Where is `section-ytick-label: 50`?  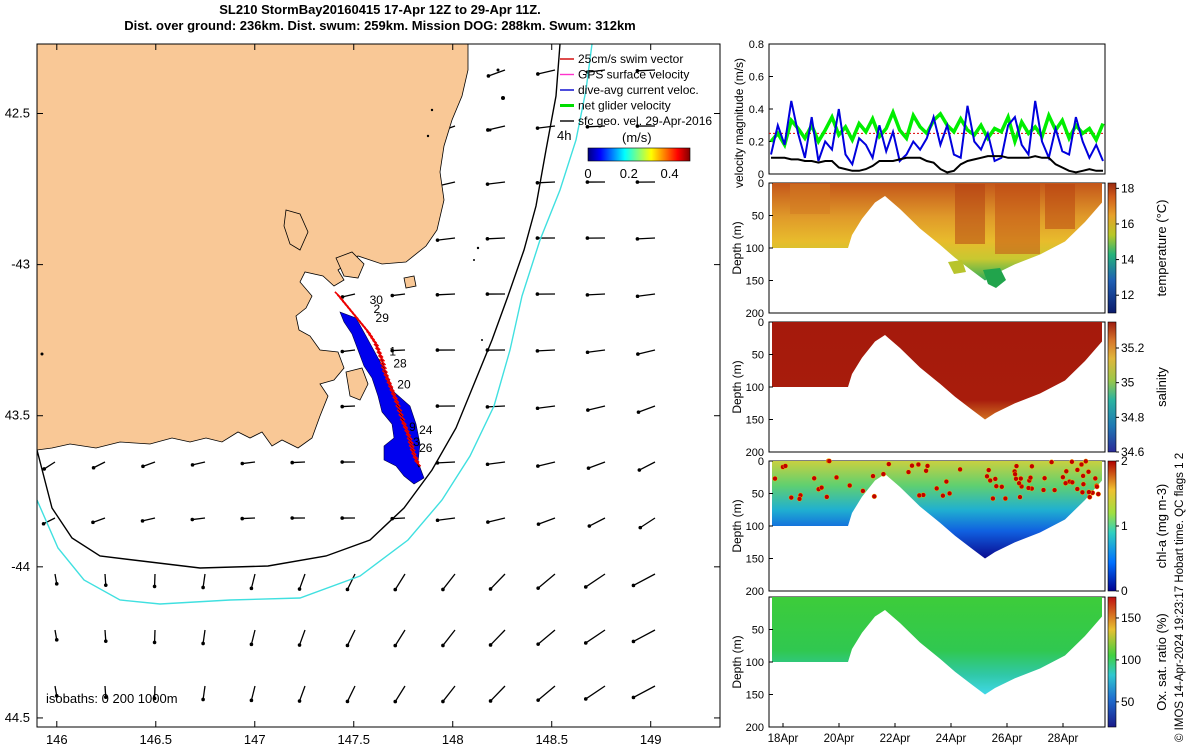 section-ytick-label: 50 is located at coordinates (758, 217).